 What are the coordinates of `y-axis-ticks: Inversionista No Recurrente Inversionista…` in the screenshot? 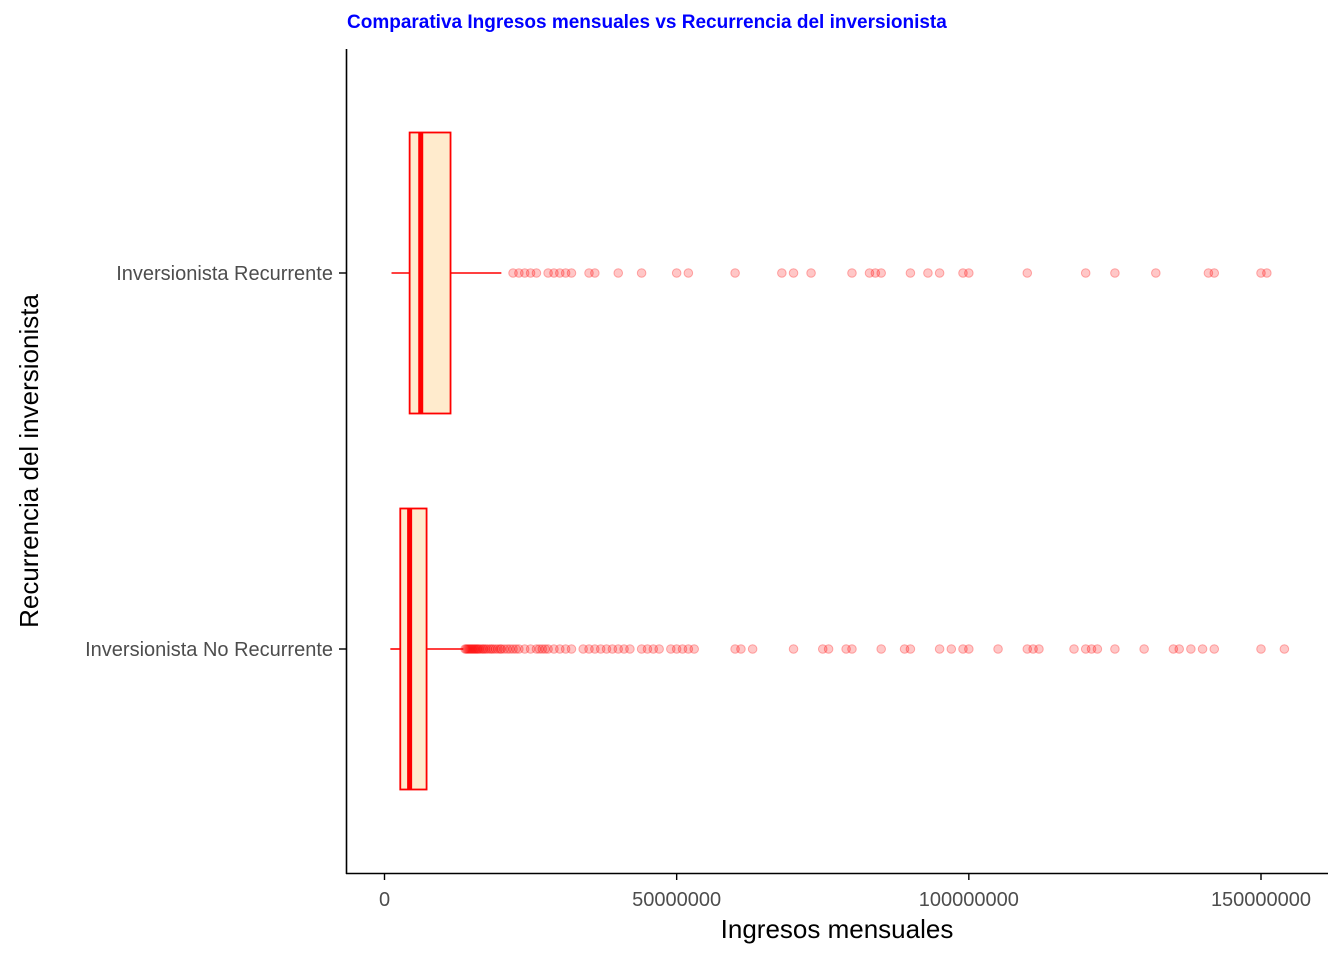 It's located at (215, 462).